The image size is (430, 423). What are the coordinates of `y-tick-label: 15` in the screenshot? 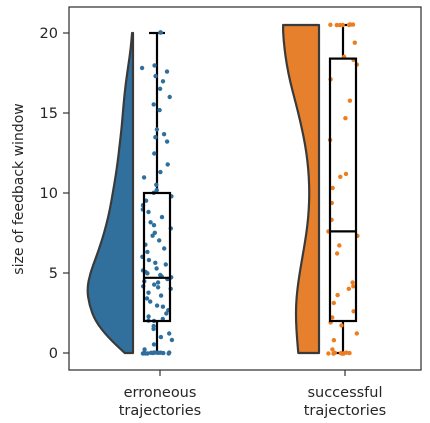 It's located at (49, 114).